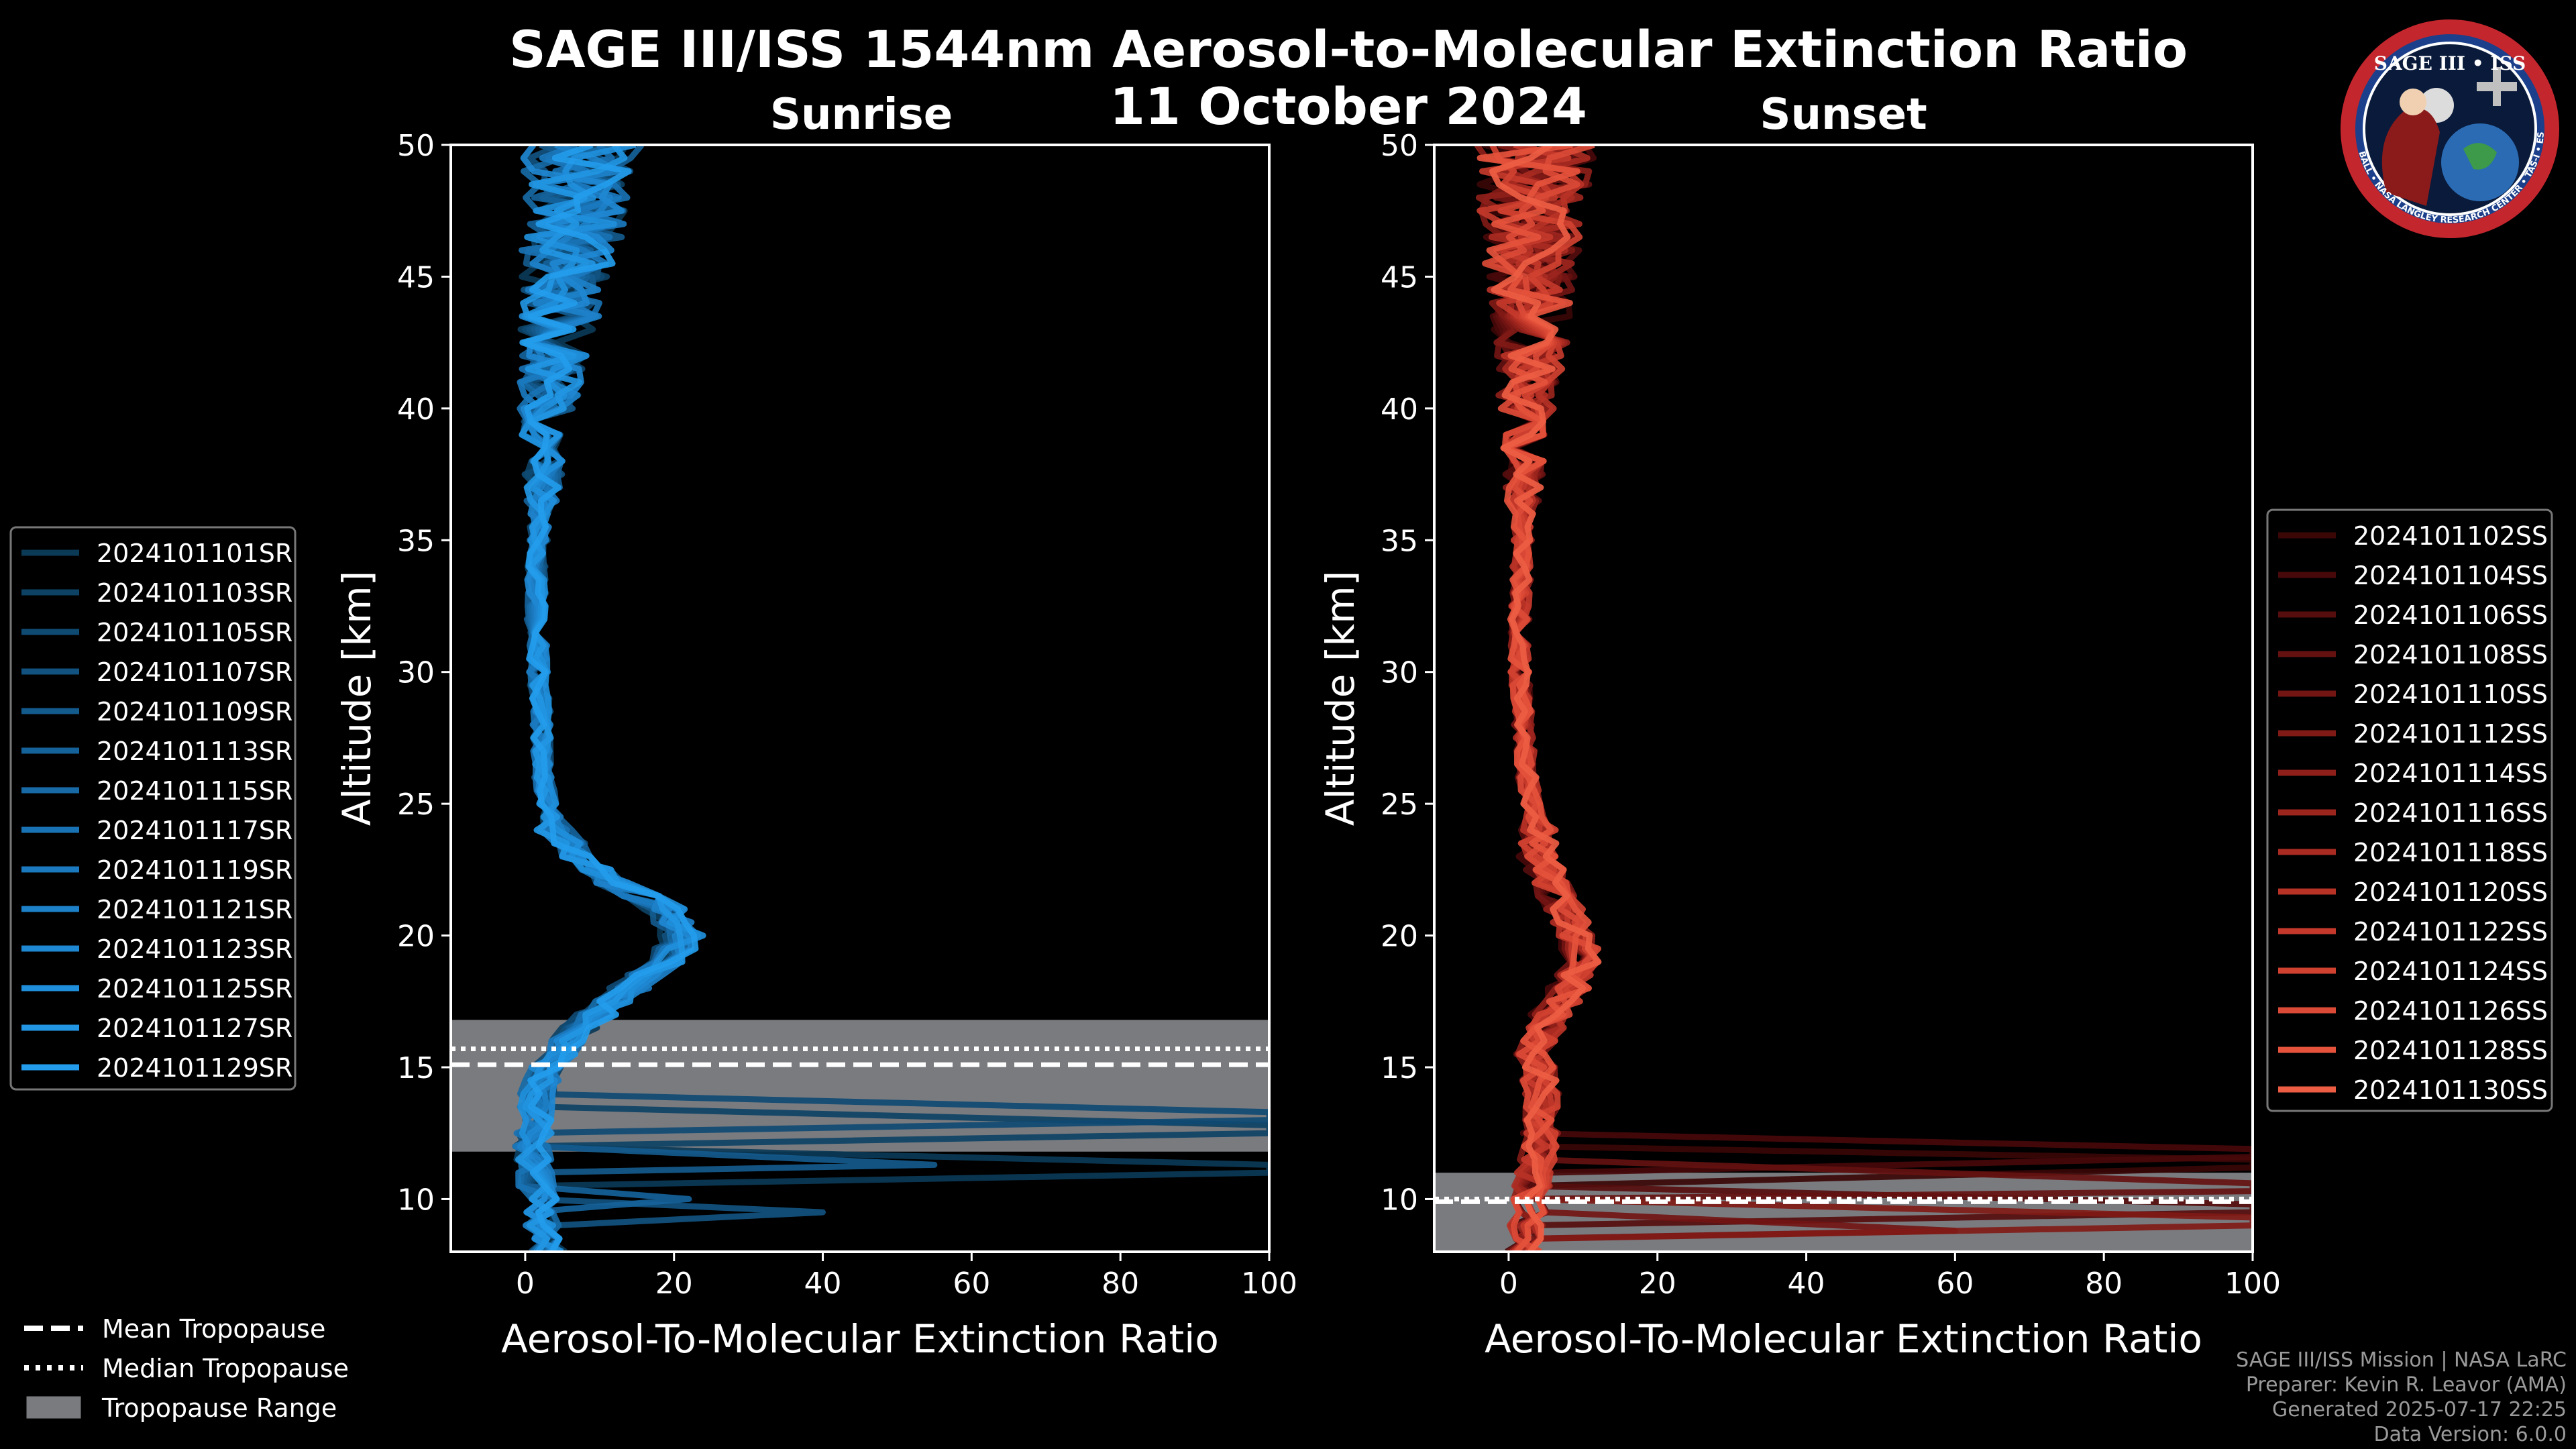 Image resolution: width=2576 pixels, height=1449 pixels. Describe the element at coordinates (194, 1028) in the screenshot. I see `legend-entry: 2024101127SR` at that location.